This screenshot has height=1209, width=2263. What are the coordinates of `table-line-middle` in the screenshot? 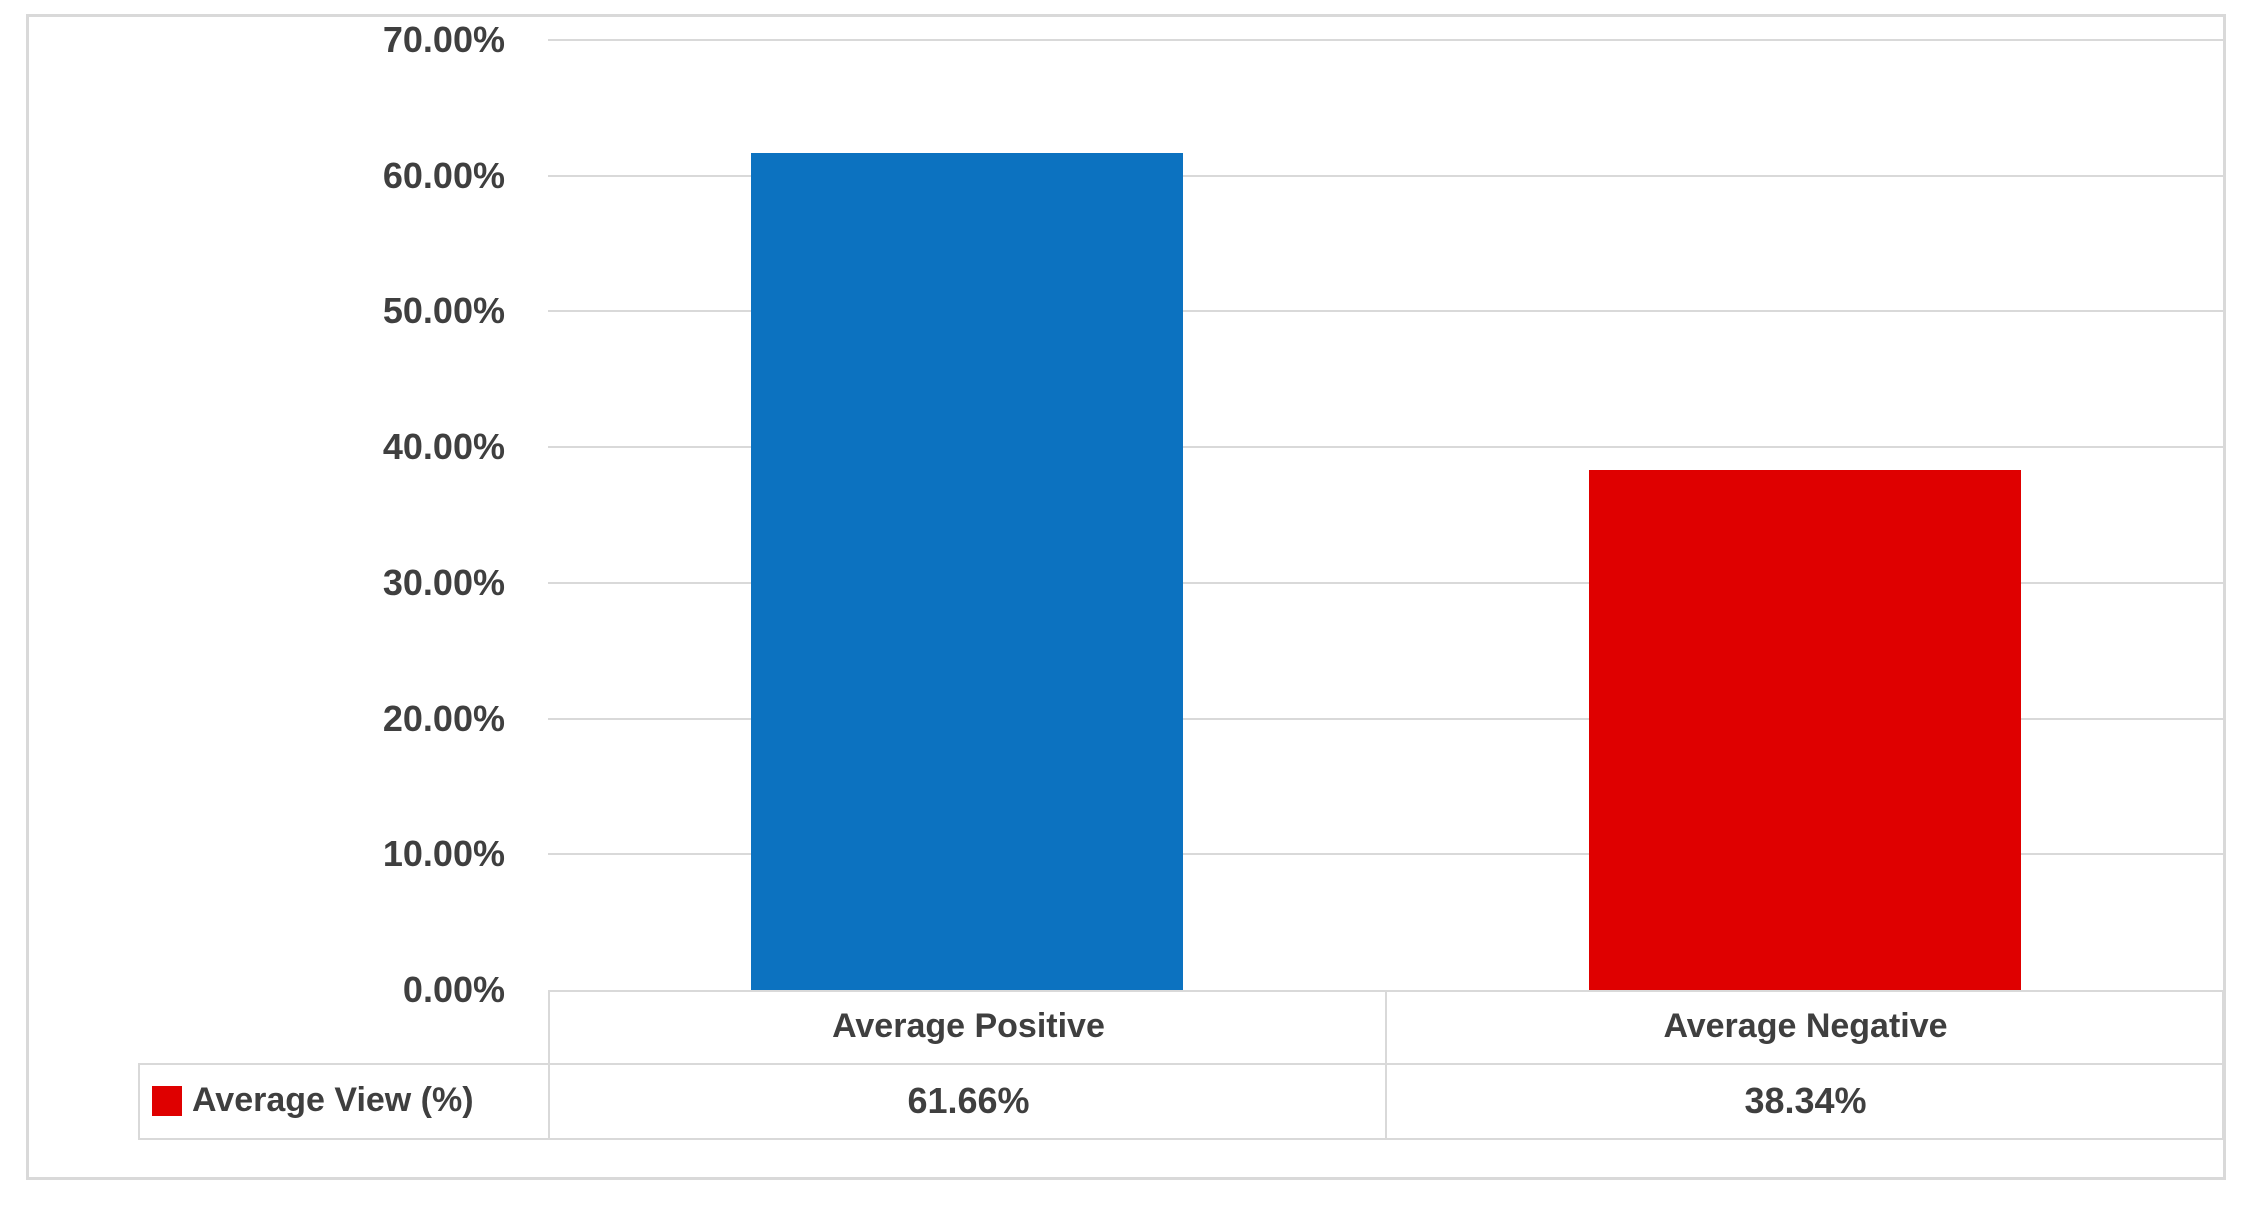 It's located at (1181, 1064).